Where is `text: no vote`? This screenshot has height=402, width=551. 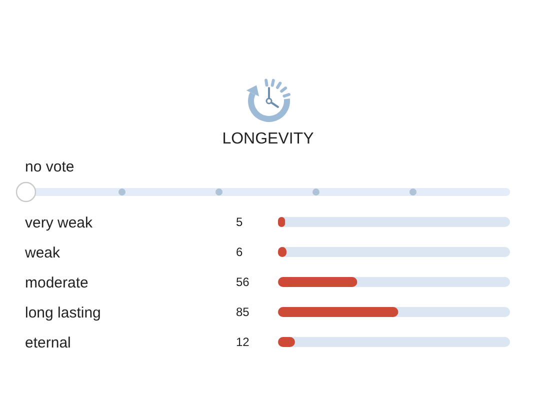
text: no vote is located at coordinates (49, 167).